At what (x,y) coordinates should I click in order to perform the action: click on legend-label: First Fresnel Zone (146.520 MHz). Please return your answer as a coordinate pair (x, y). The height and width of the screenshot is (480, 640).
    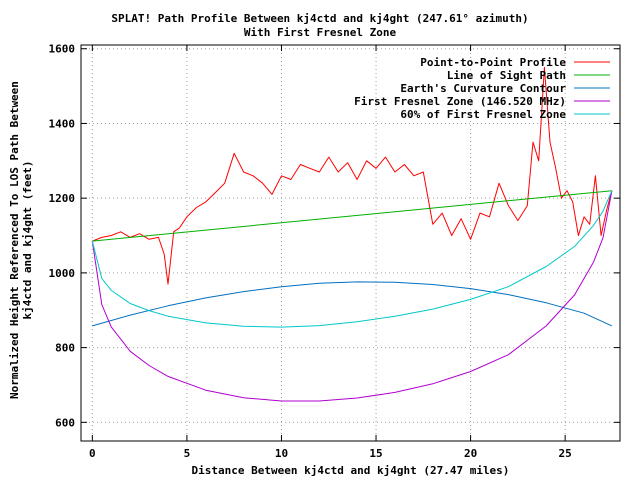
    Looking at the image, I should click on (460, 101).